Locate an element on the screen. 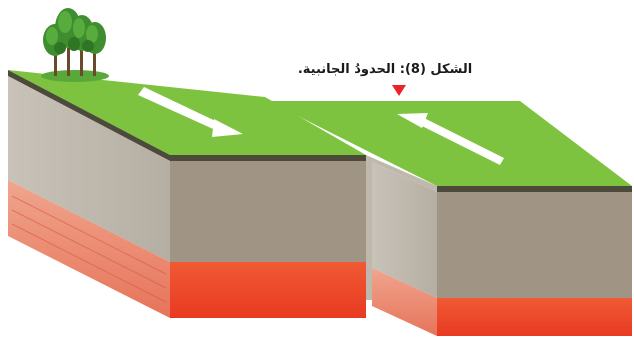 The height and width of the screenshot is (339, 634). right-plate-mantle-side is located at coordinates (404, 302).